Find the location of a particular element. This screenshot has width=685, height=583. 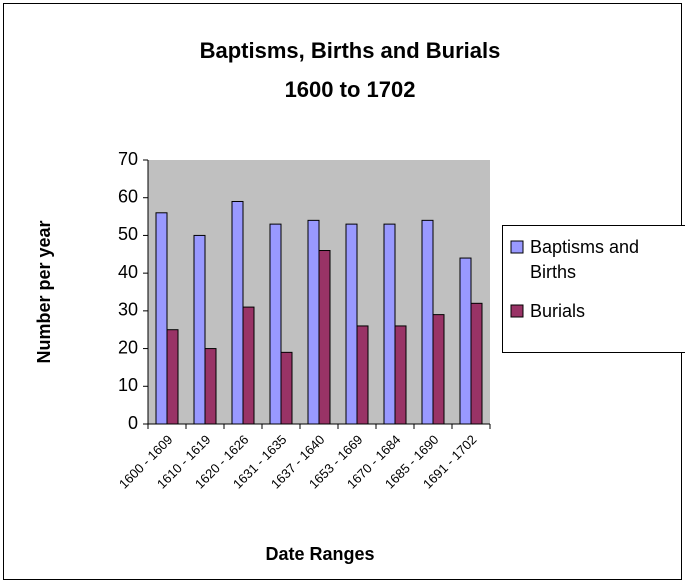

y-tick-label: 20 is located at coordinates (128, 347).